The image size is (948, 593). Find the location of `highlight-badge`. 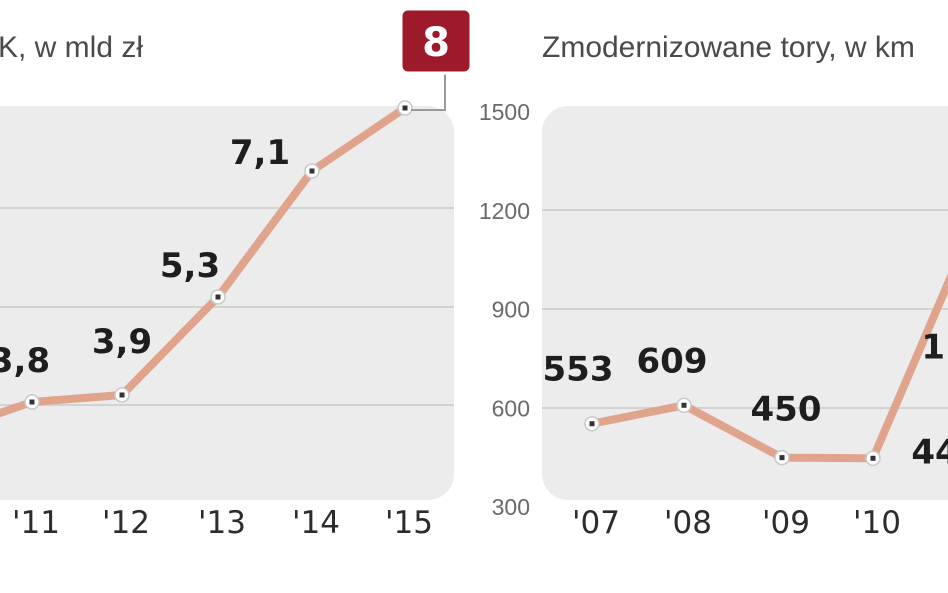

highlight-badge is located at coordinates (436, 41).